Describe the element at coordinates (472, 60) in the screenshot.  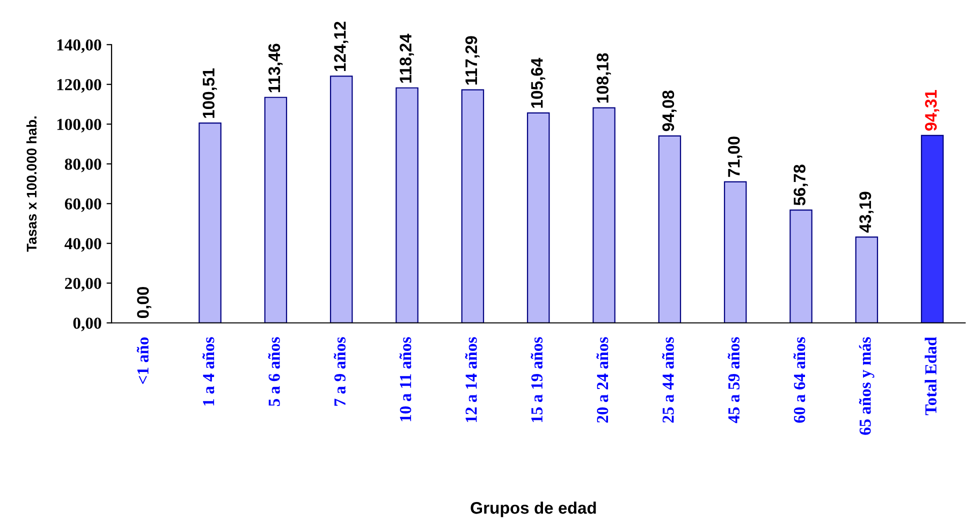
I see `data-label: 117,29` at that location.